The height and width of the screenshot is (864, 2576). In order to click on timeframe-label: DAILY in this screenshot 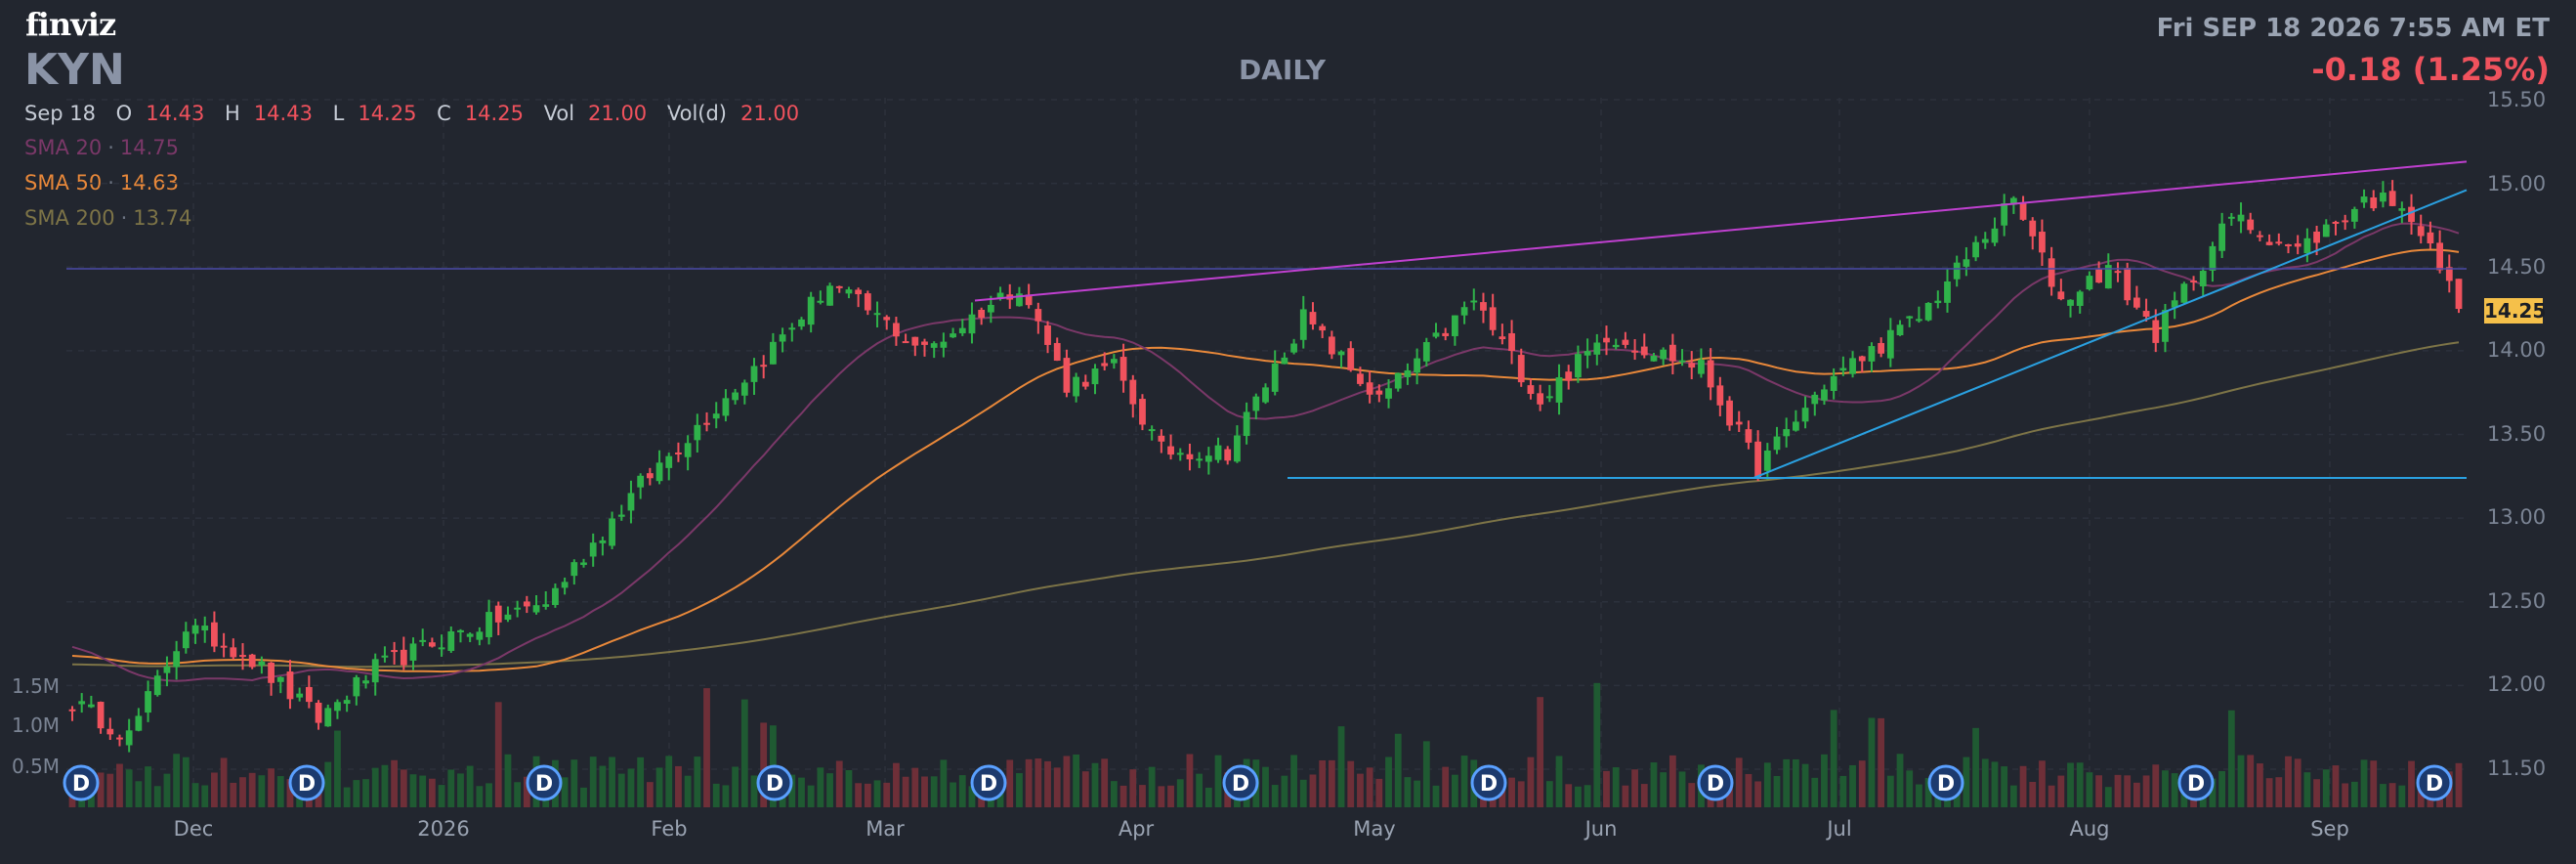, I will do `click(1283, 70)`.